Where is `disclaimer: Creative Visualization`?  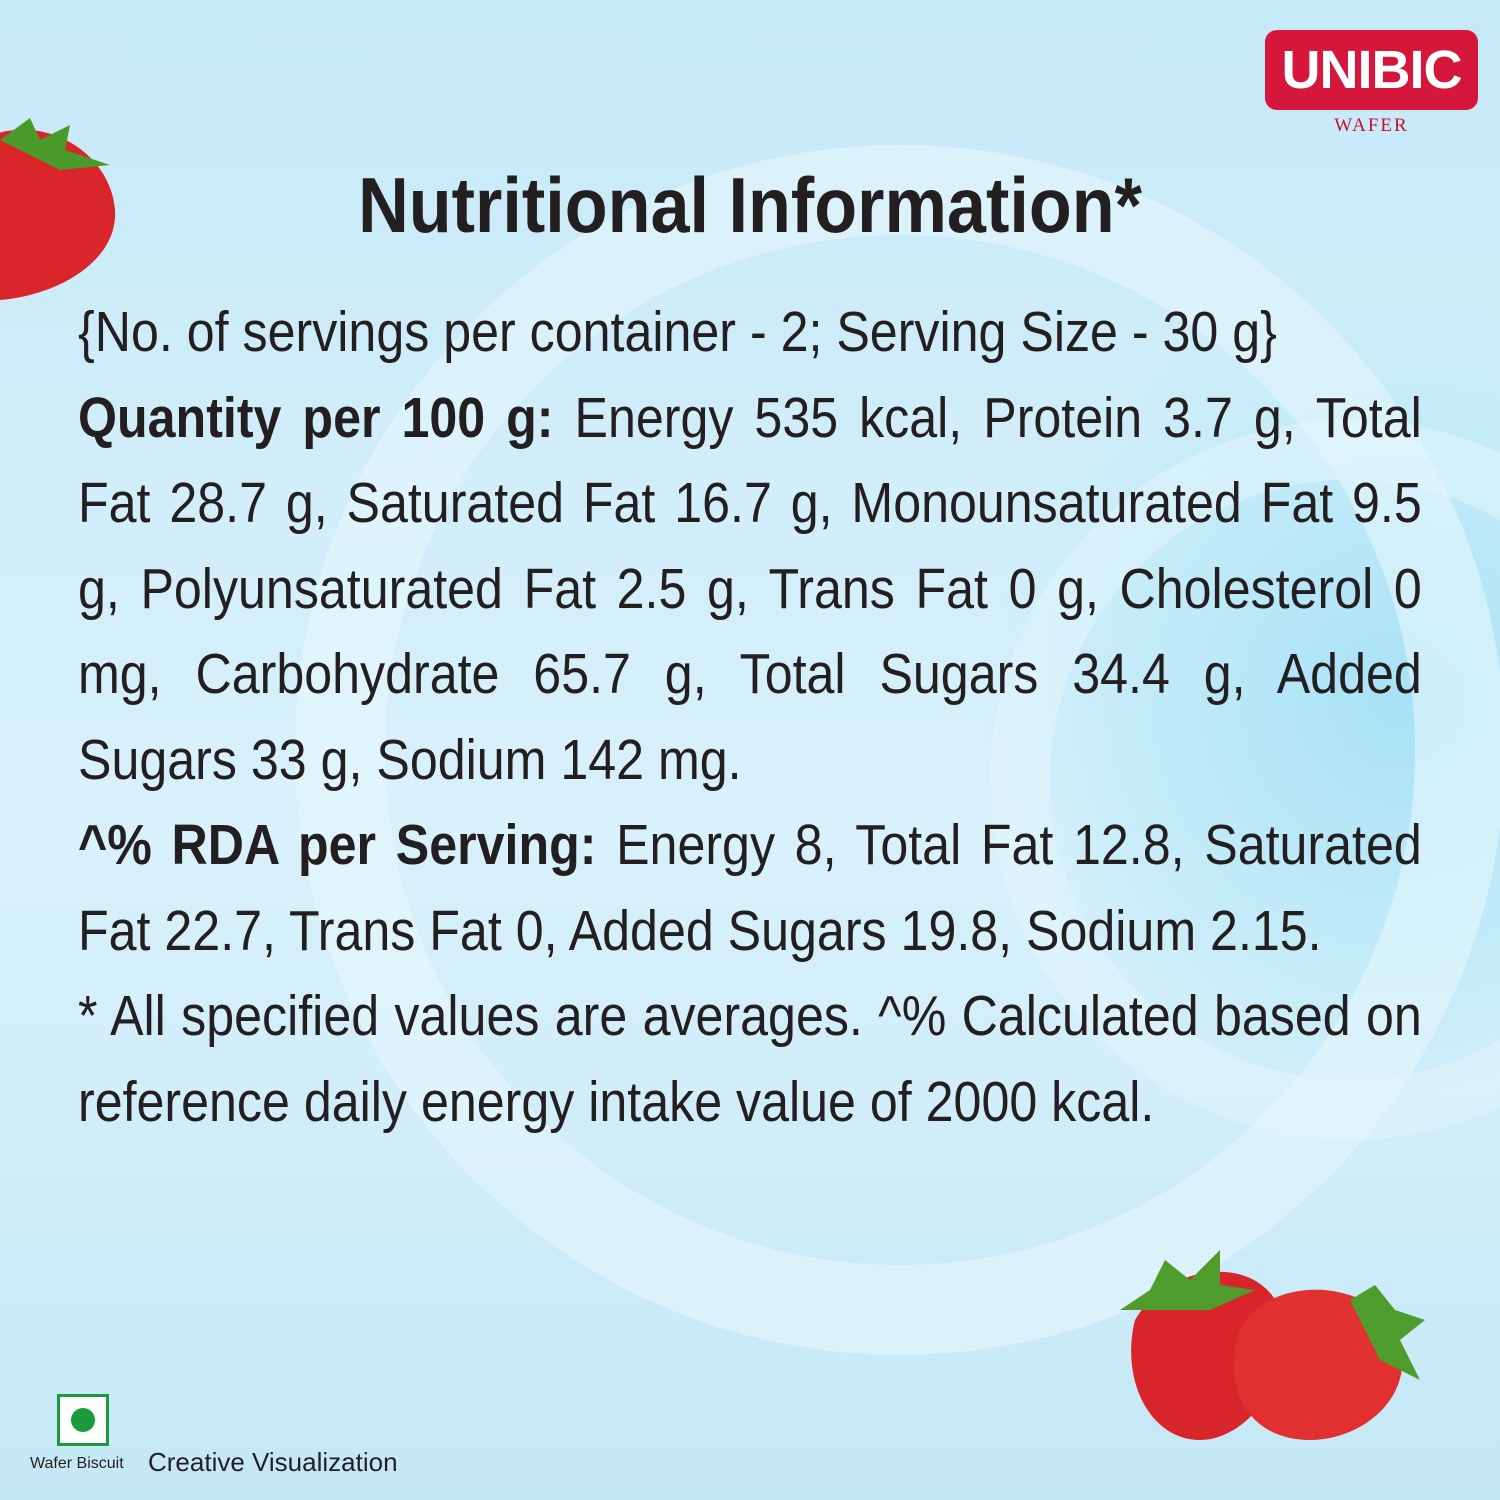
disclaimer: Creative Visualization is located at coordinates (273, 1462).